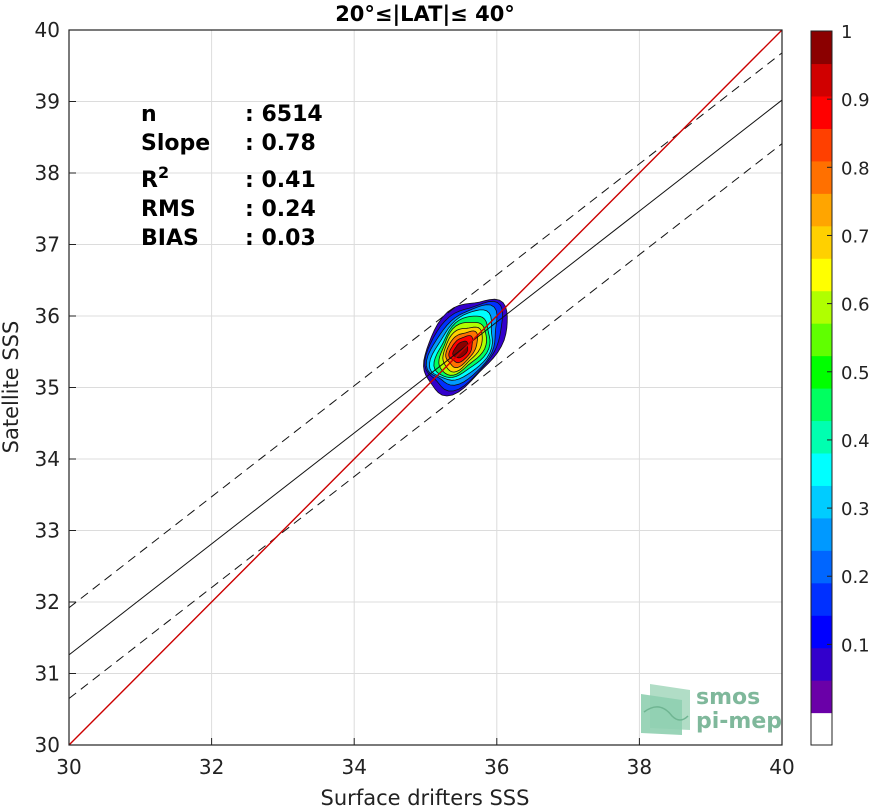  I want to click on x-tick-label: 38, so click(639, 767).